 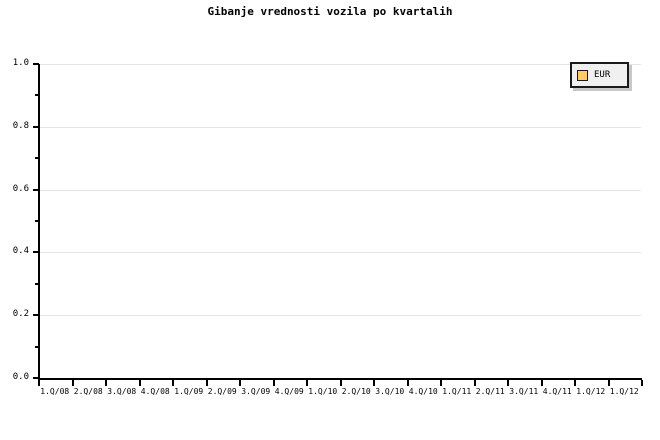 I want to click on y-axis-spine, so click(x=39, y=221).